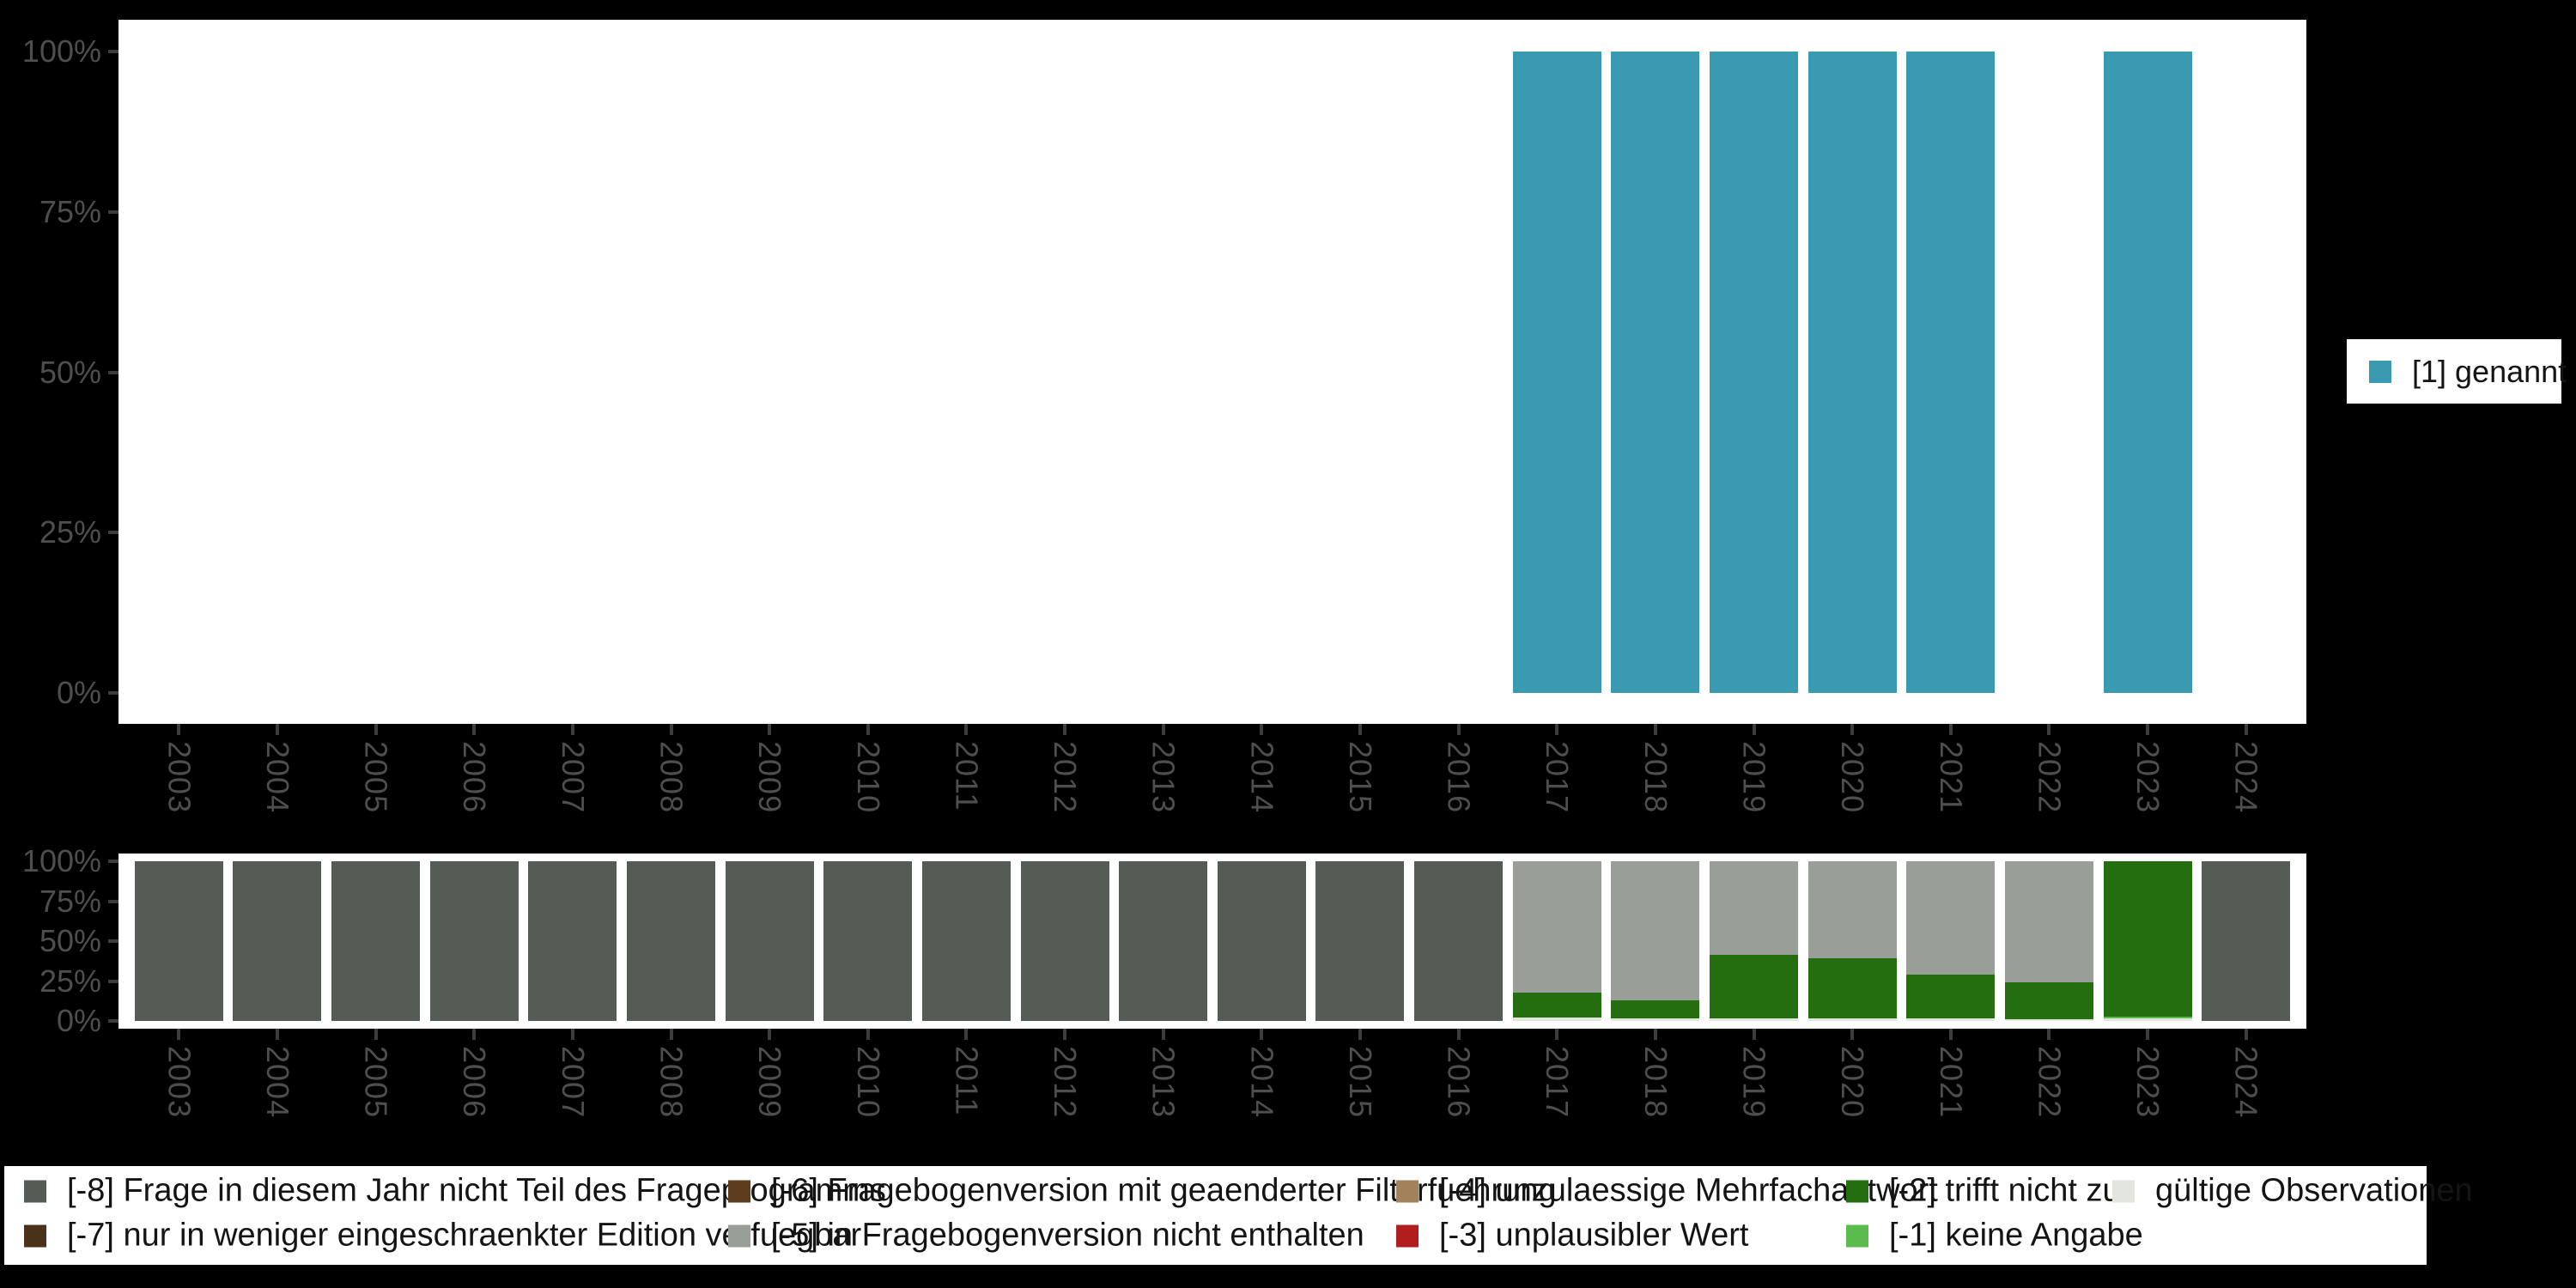 Image resolution: width=2576 pixels, height=1288 pixels. Describe the element at coordinates (868, 941) in the screenshot. I see `stacked-bar-segment-2010` at that location.